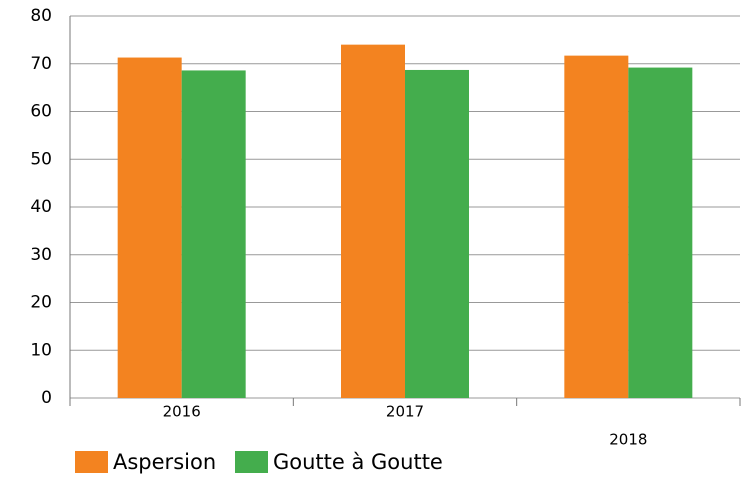 The image size is (746, 477). What do you see at coordinates (358, 462) in the screenshot?
I see `legend-label: Goutte à Goutte` at bounding box center [358, 462].